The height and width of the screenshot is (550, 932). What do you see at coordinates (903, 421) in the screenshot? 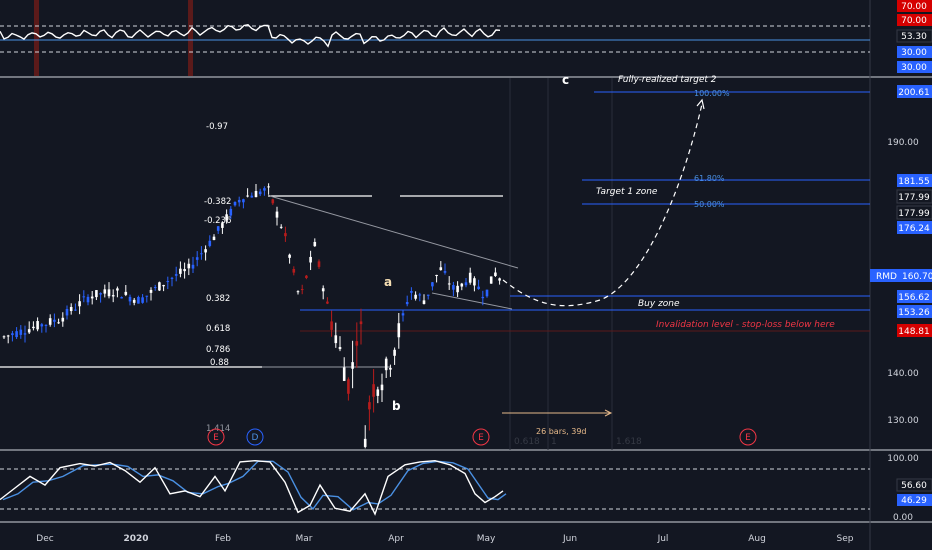
I see `price-tick: 130.00` at bounding box center [903, 421].